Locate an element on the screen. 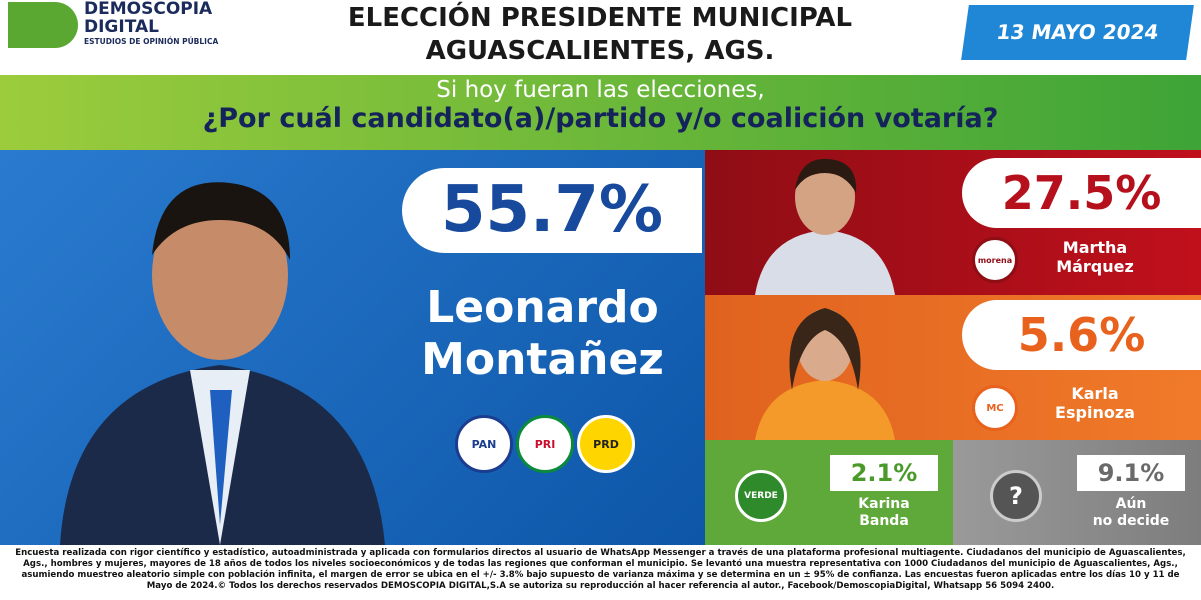 The width and height of the screenshot is (1201, 600). candidate-percent: 27.5% is located at coordinates (1081, 193).